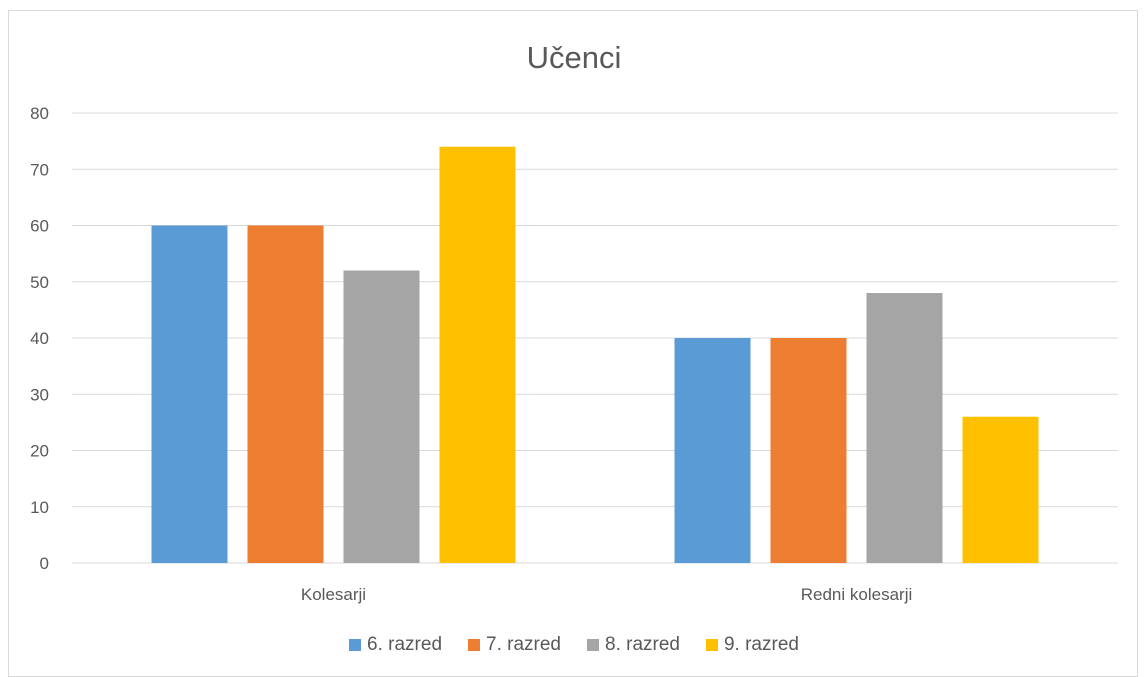  I want to click on y-tick-label: 50, so click(39, 282).